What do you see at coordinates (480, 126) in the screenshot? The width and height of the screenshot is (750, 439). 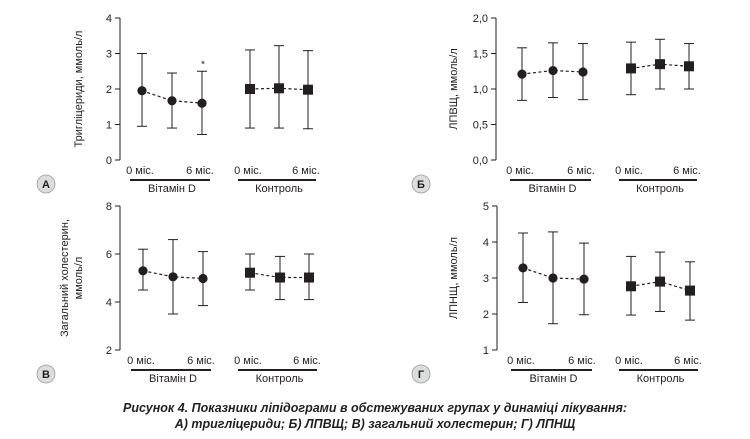 I see `y-tick-label: 0,5` at bounding box center [480, 126].